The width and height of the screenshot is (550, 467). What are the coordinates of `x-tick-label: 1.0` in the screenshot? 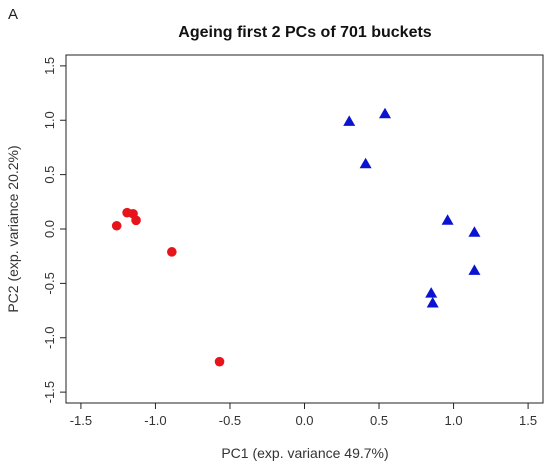 It's located at (454, 420).